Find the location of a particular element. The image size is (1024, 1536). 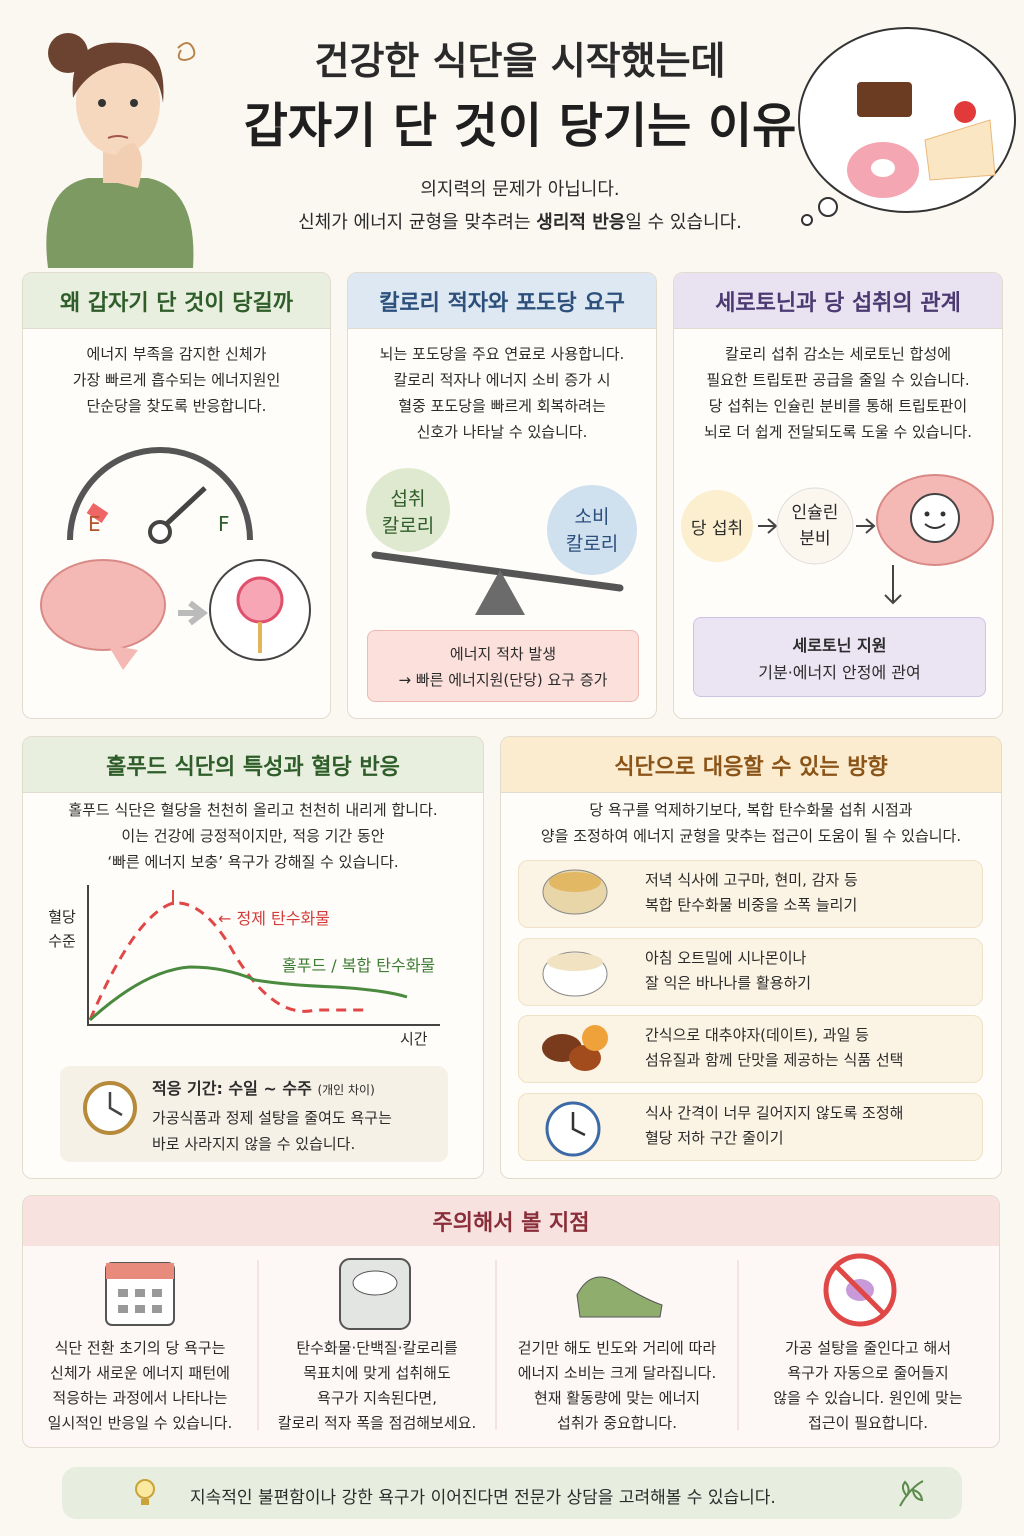

woman-illustration is located at coordinates (121, 150).